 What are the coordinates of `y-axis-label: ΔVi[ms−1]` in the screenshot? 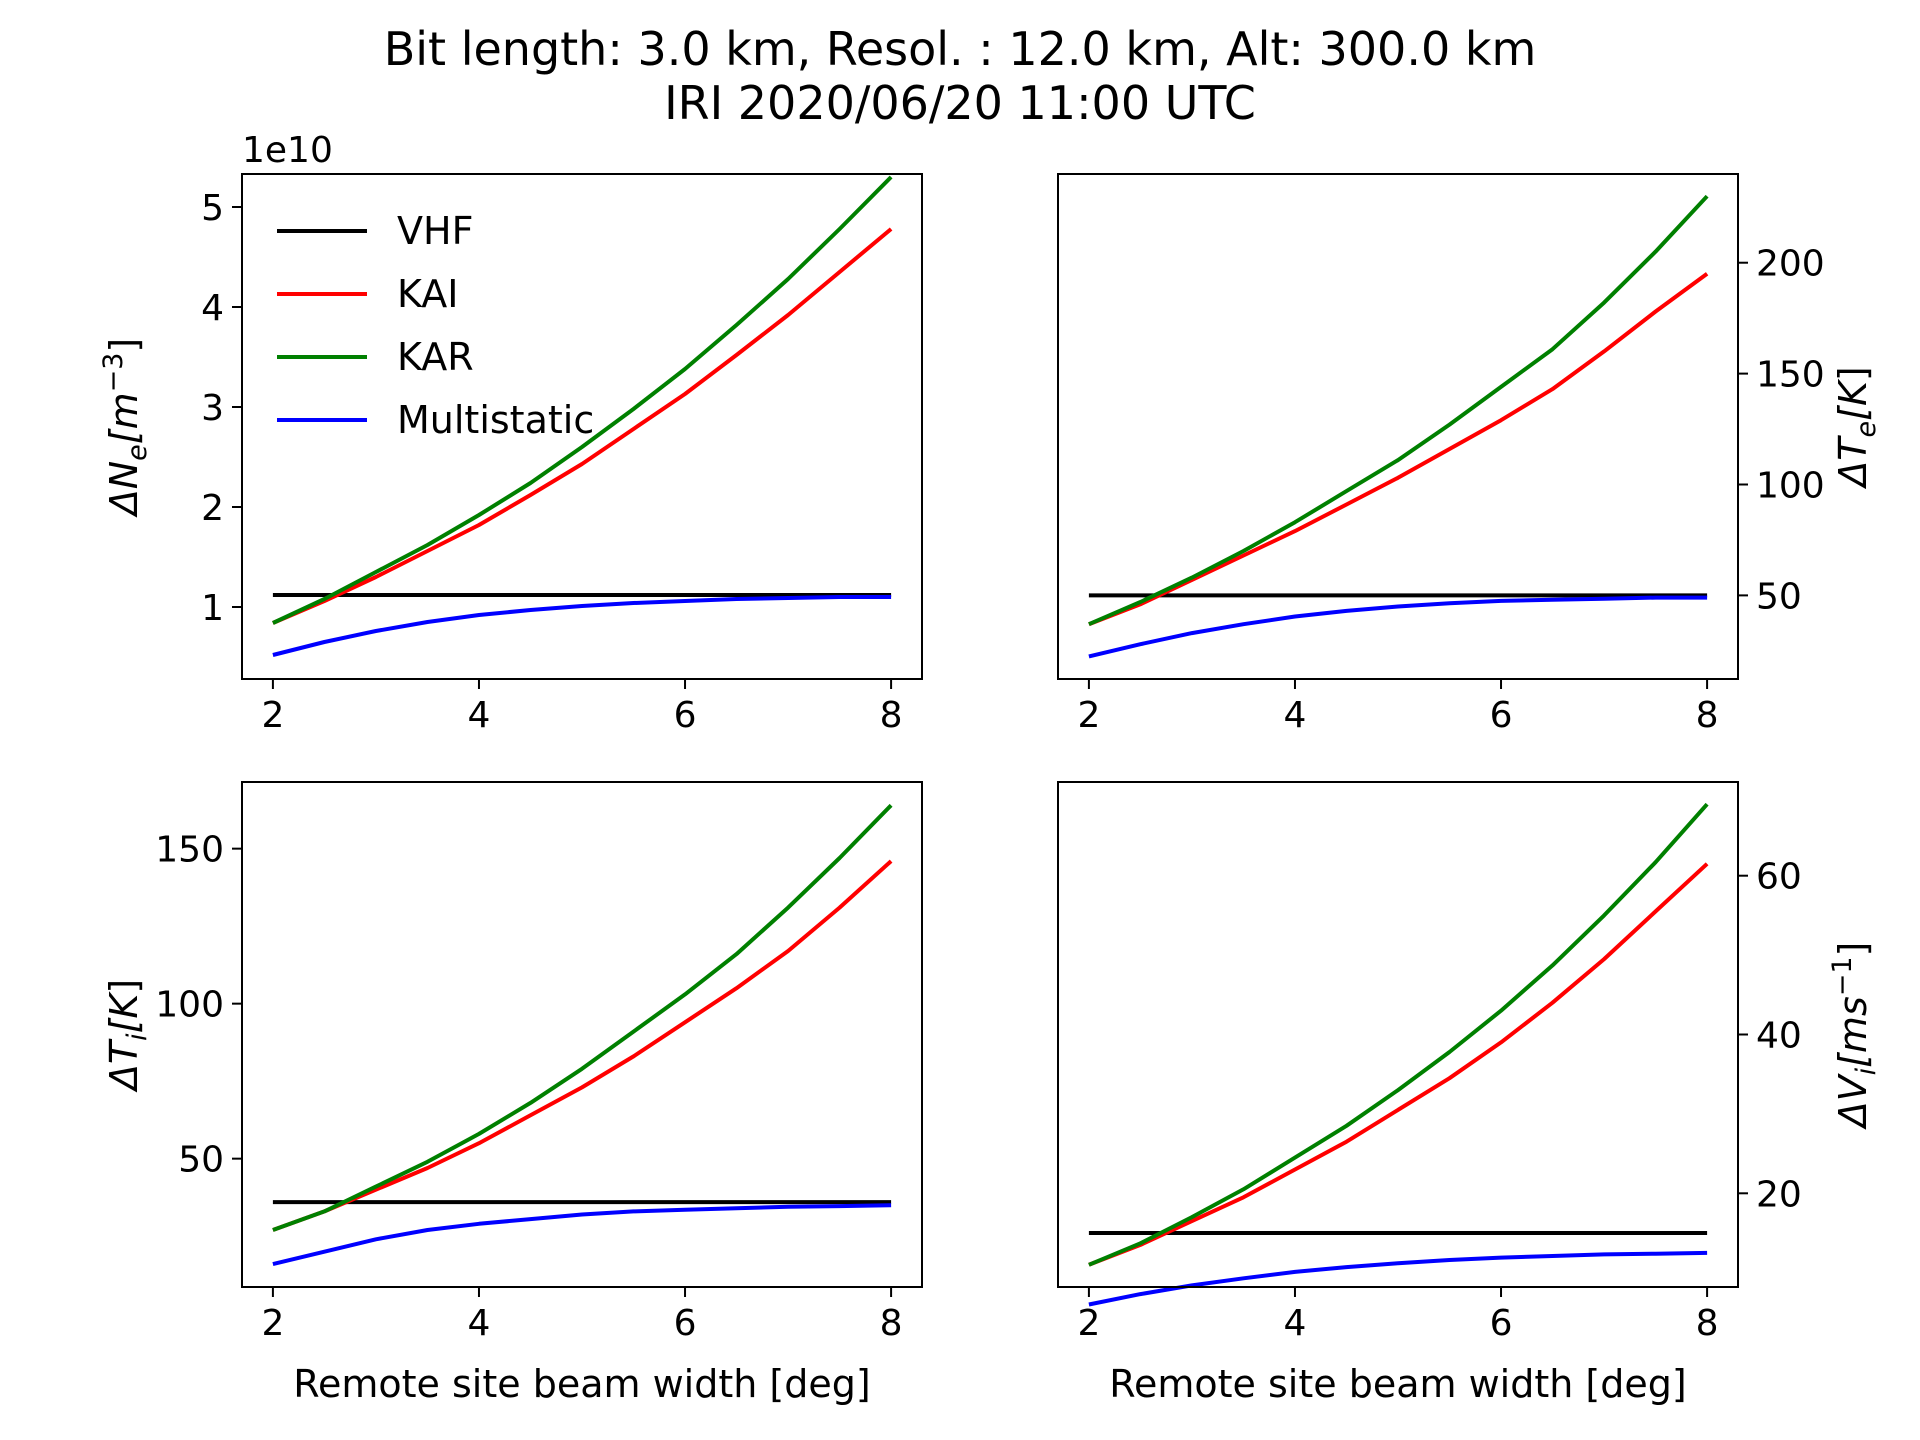 It's located at (1854, 1036).